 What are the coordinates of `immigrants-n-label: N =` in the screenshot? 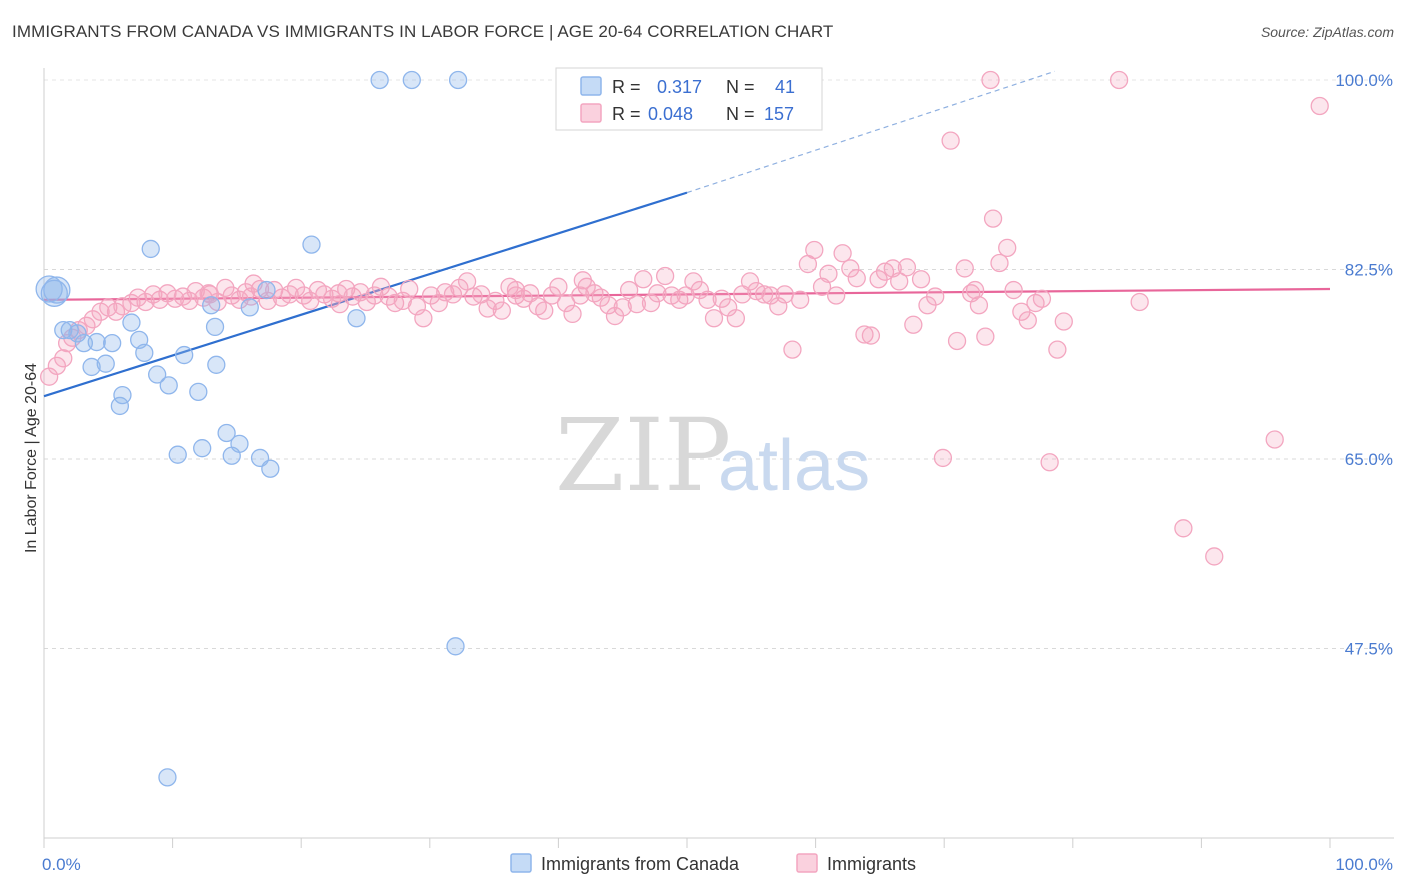 It's located at (740, 114).